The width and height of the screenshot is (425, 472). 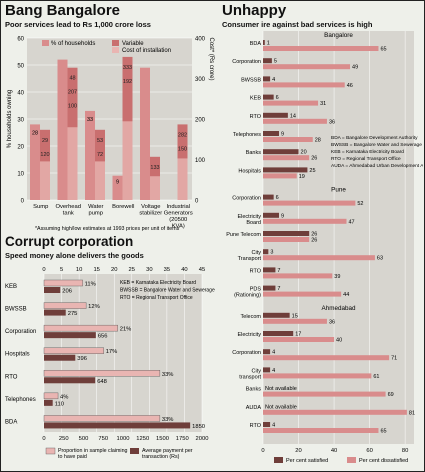 What do you see at coordinates (20, 332) in the screenshot?
I see `category-label: Corporation` at bounding box center [20, 332].